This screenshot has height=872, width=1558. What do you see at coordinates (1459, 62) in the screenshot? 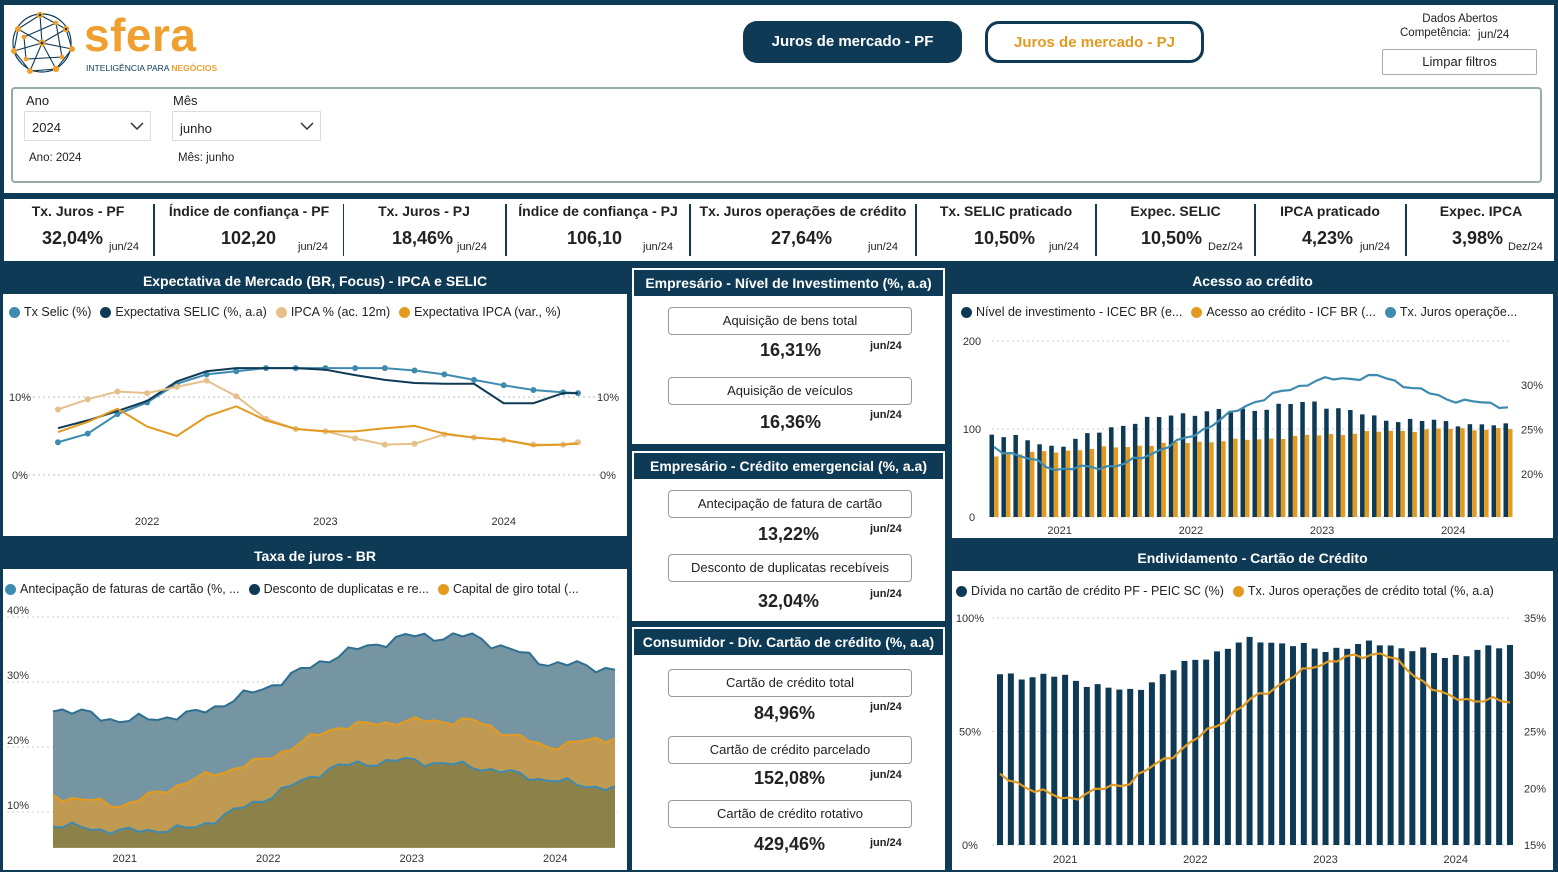
I see `clear-filters-button: Limpar filtros` at bounding box center [1459, 62].